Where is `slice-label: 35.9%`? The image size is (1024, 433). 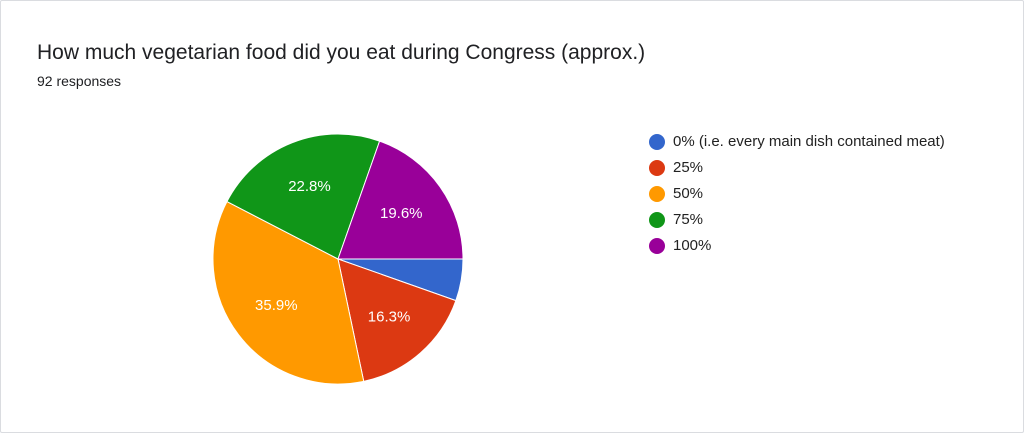
slice-label: 35.9% is located at coordinates (276, 305).